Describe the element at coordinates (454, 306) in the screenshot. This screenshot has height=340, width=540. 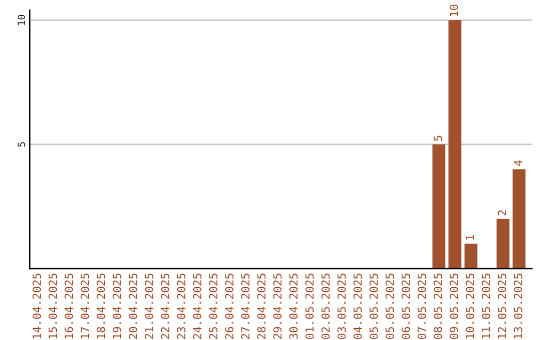
I see `x-tick-label: 09.05.2025` at that location.